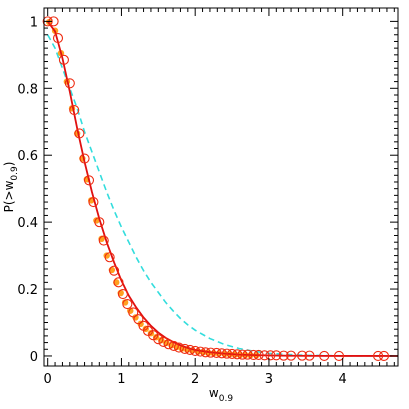 The height and width of the screenshot is (409, 409). What do you see at coordinates (9, 164) in the screenshot?
I see `y-axis-label-suffix: )` at bounding box center [9, 164].